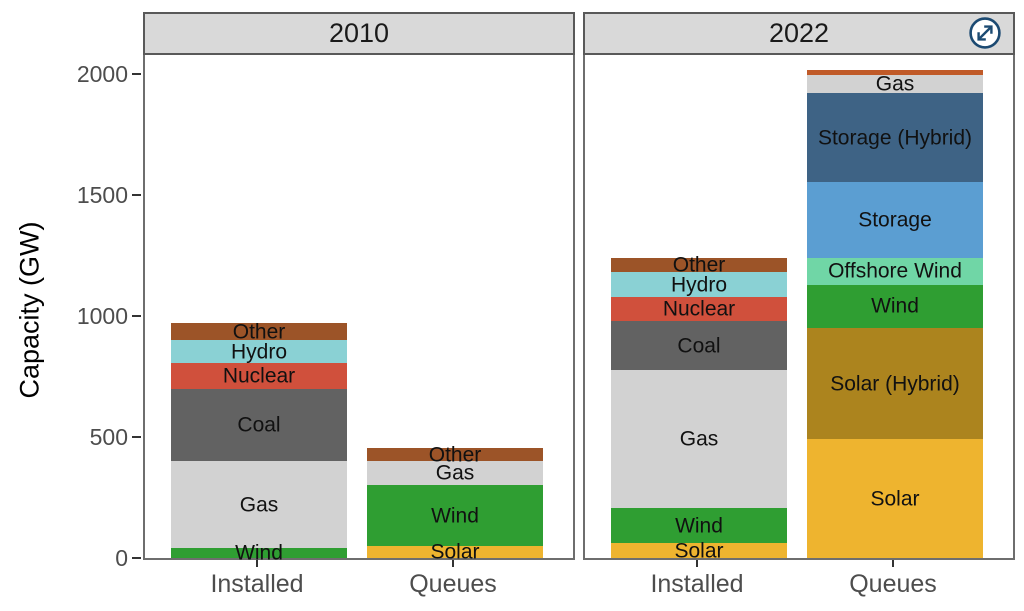 The height and width of the screenshot is (611, 1024). Describe the element at coordinates (121, 558) in the screenshot. I see `y-tick-label: 0` at that location.